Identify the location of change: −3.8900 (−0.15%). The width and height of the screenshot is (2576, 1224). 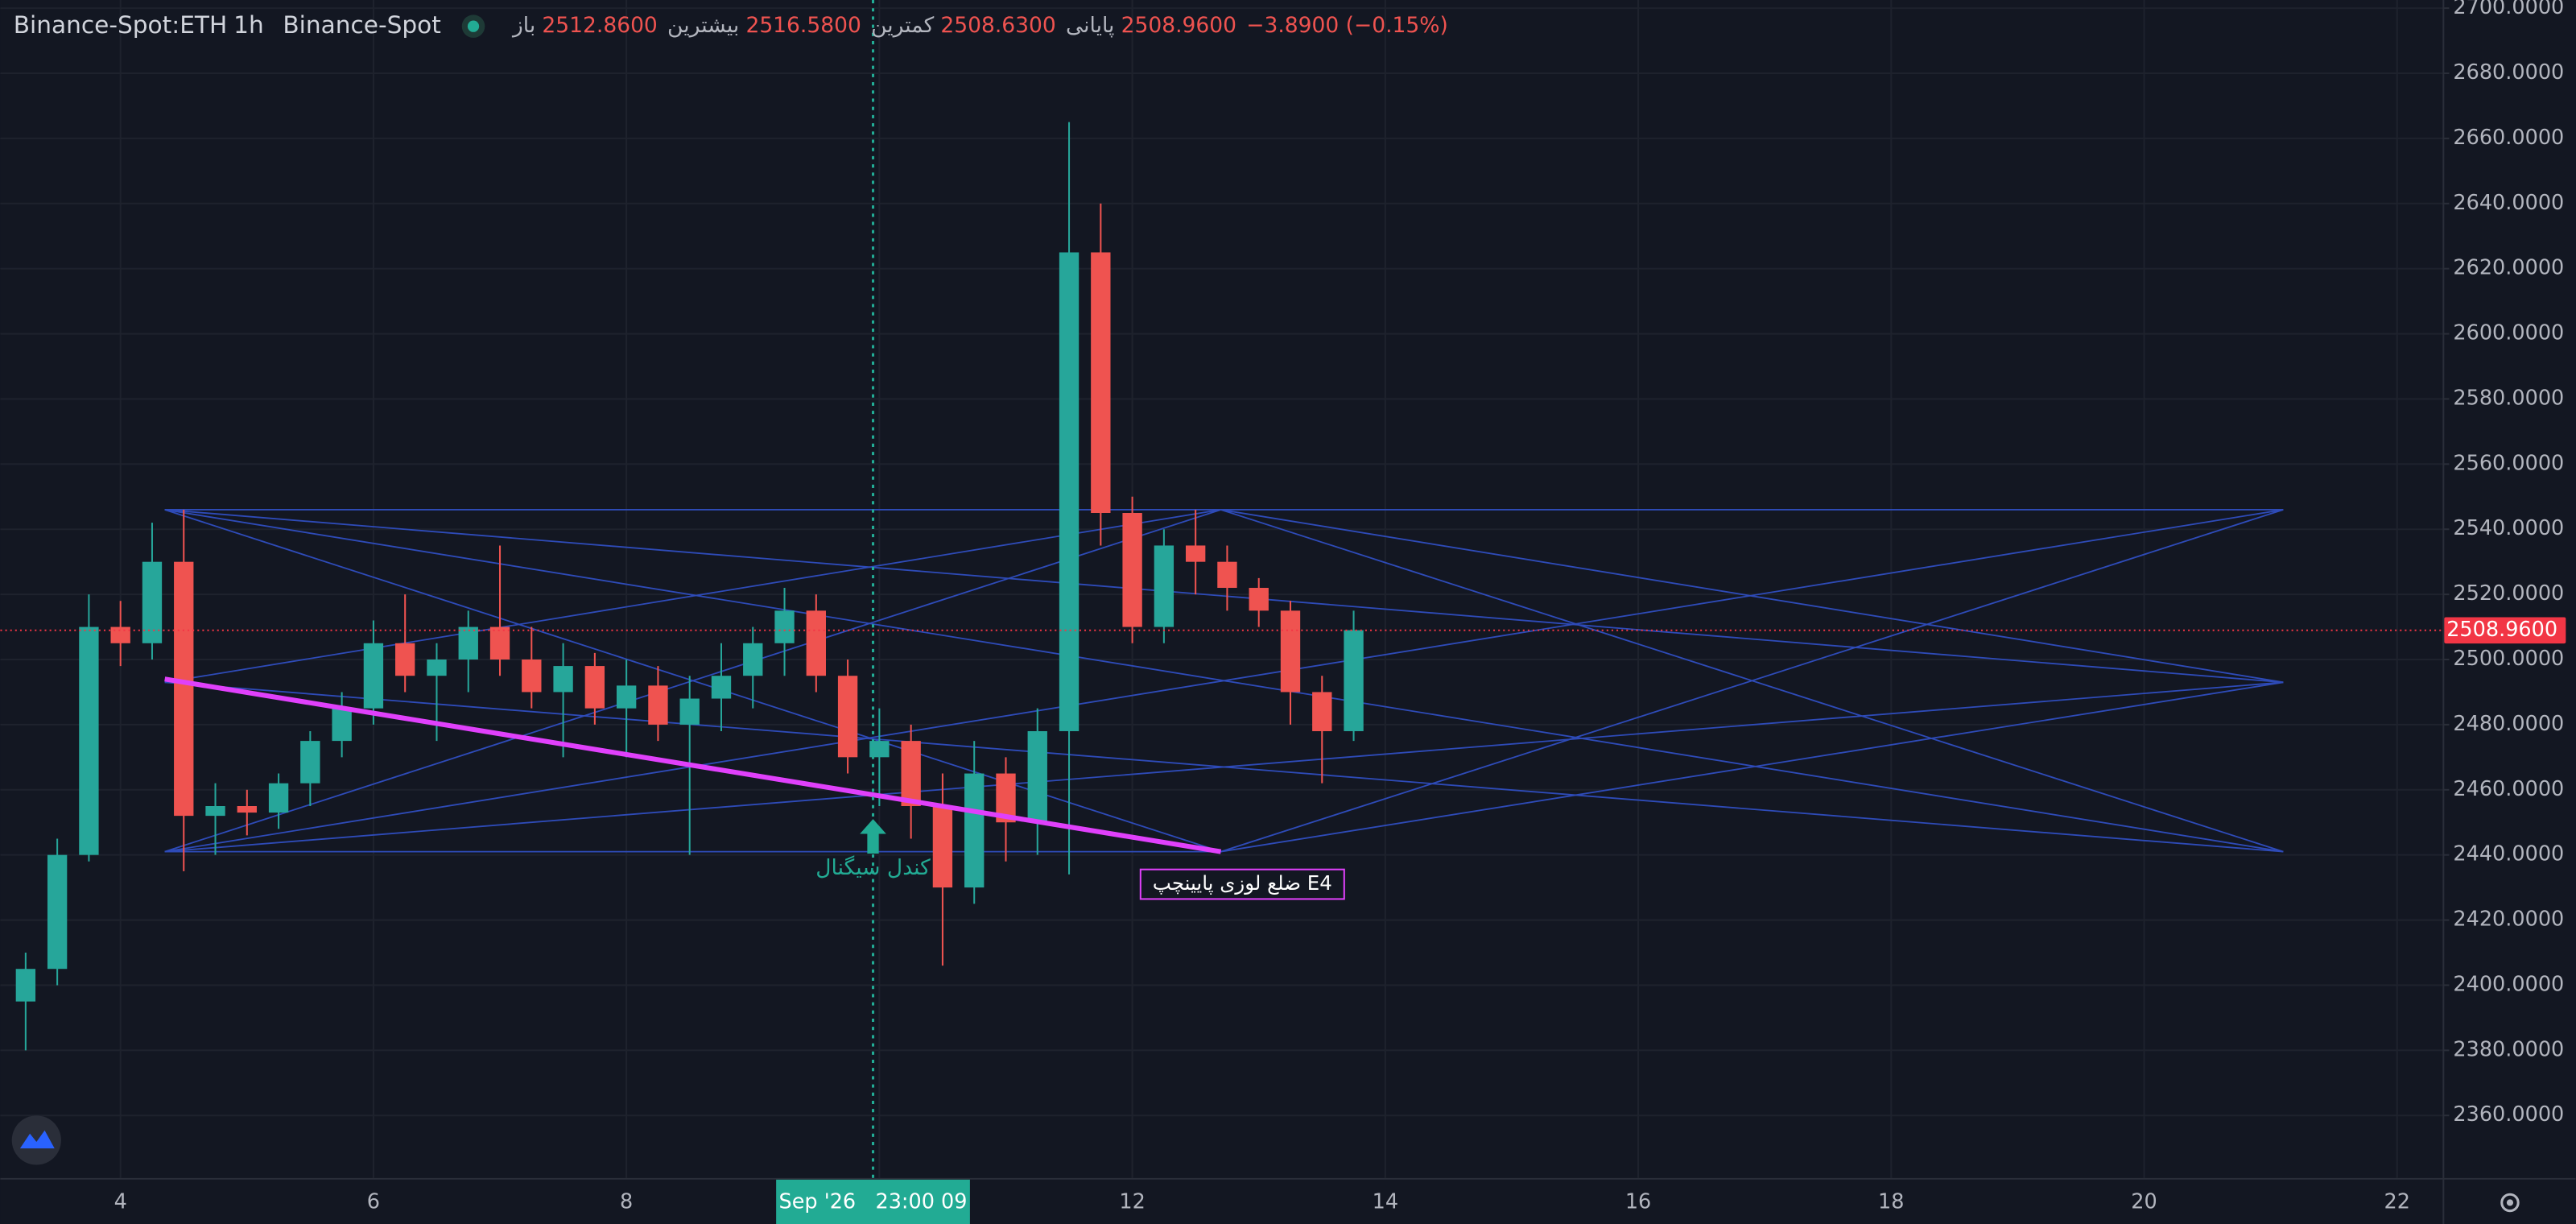
(1347, 25).